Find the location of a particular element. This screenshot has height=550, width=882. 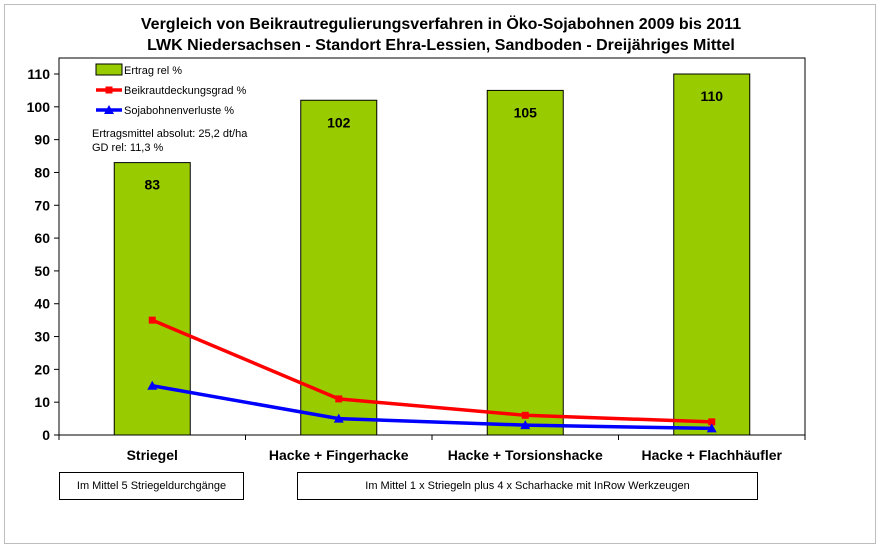

note-striegel: Im Mittel 5 Striegeldurchgänge is located at coordinates (151, 486).